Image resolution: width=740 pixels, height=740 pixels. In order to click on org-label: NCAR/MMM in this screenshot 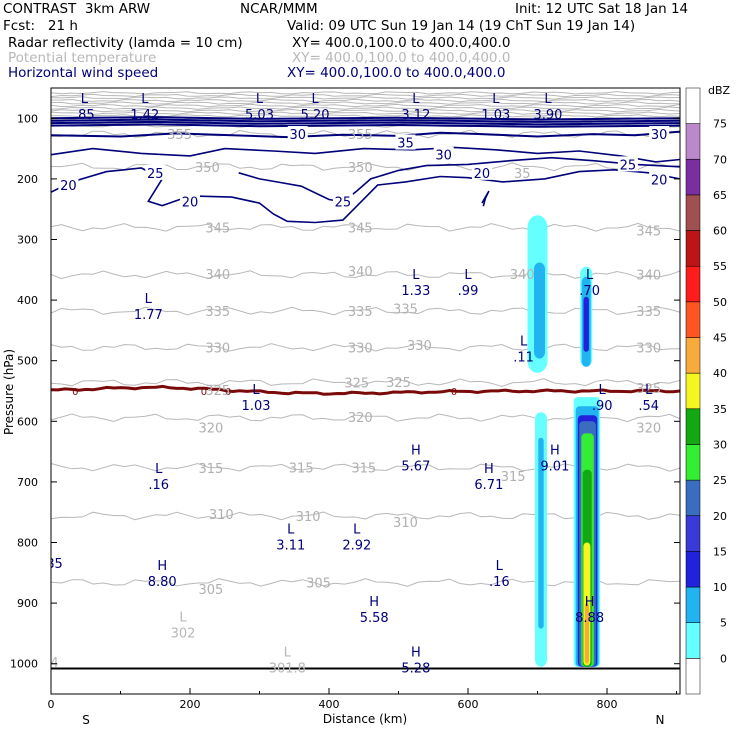, I will do `click(279, 9)`.